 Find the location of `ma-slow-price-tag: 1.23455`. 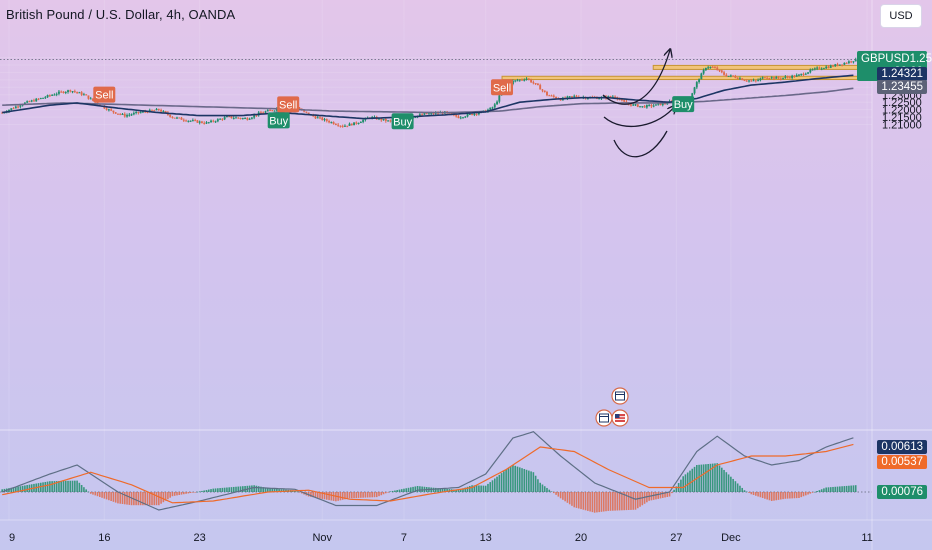

ma-slow-price-tag: 1.23455 is located at coordinates (902, 86).